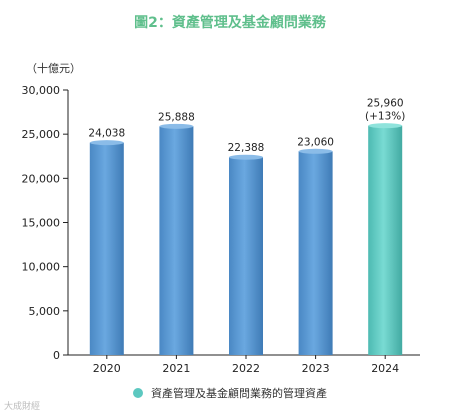  Describe the element at coordinates (45, 311) in the screenshot. I see `y-tick-label: 5,000` at that location.